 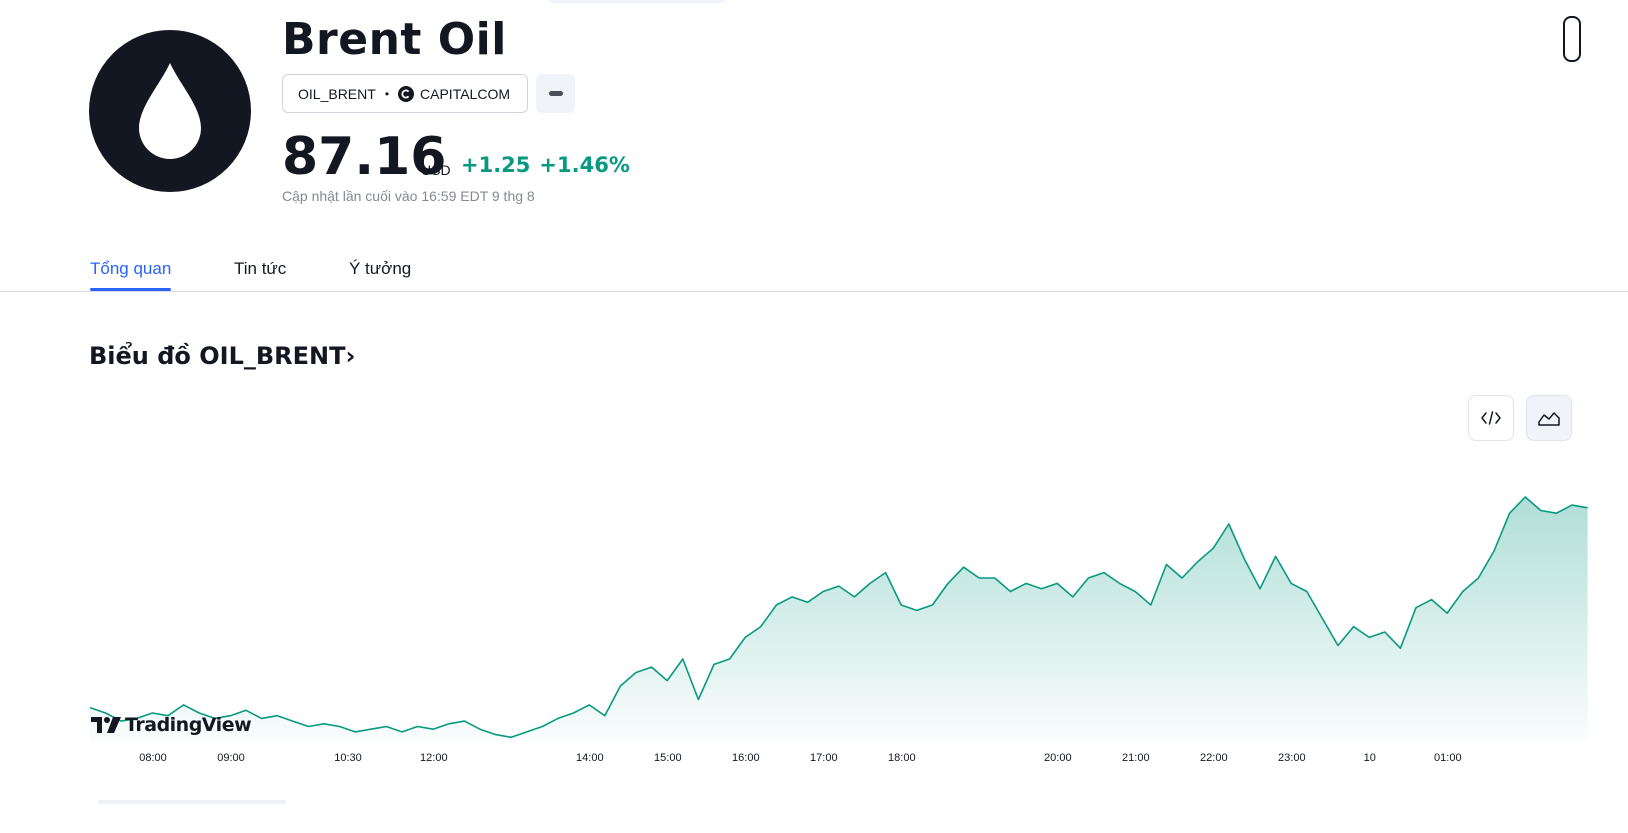 I want to click on exchange-label: CAPITALCOM, so click(x=465, y=93).